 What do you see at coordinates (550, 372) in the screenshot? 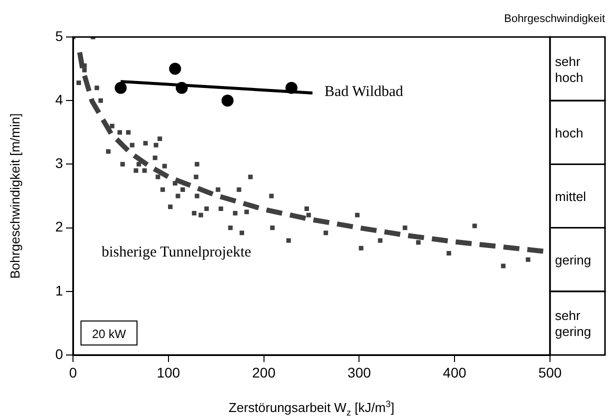
I see `x-tick-label: 500` at bounding box center [550, 372].